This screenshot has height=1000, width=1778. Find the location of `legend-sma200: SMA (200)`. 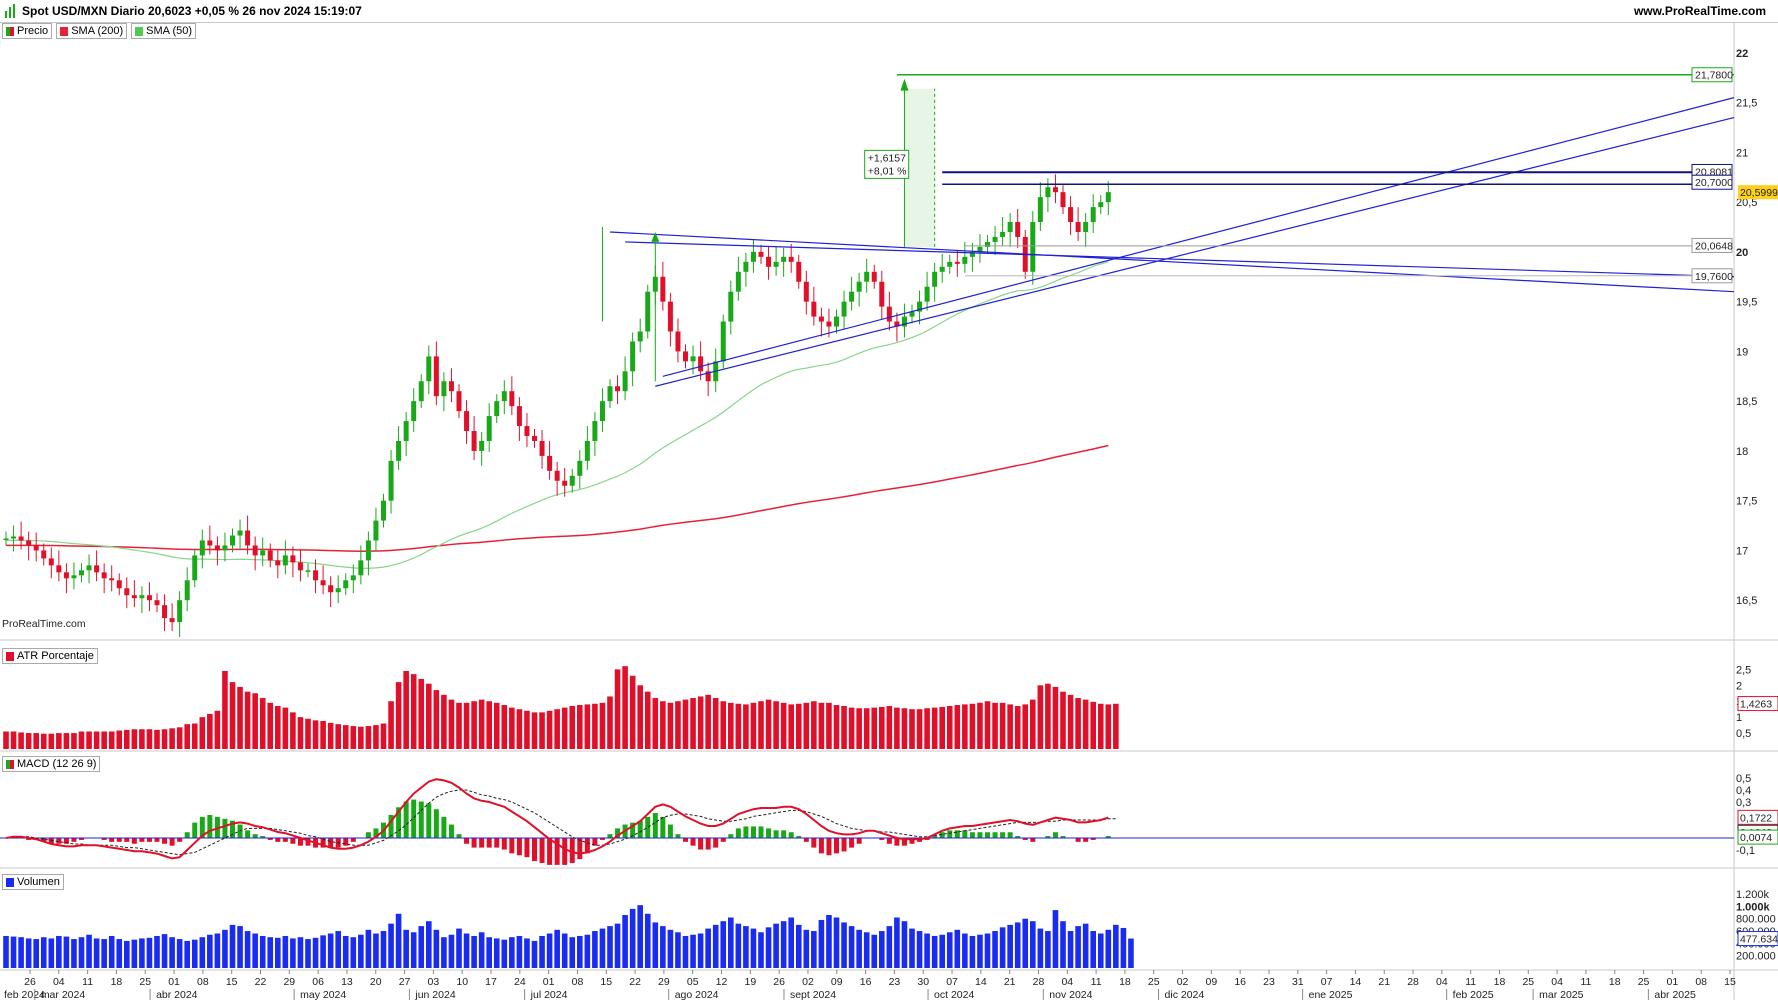

legend-sma200: SMA (200) is located at coordinates (92, 31).